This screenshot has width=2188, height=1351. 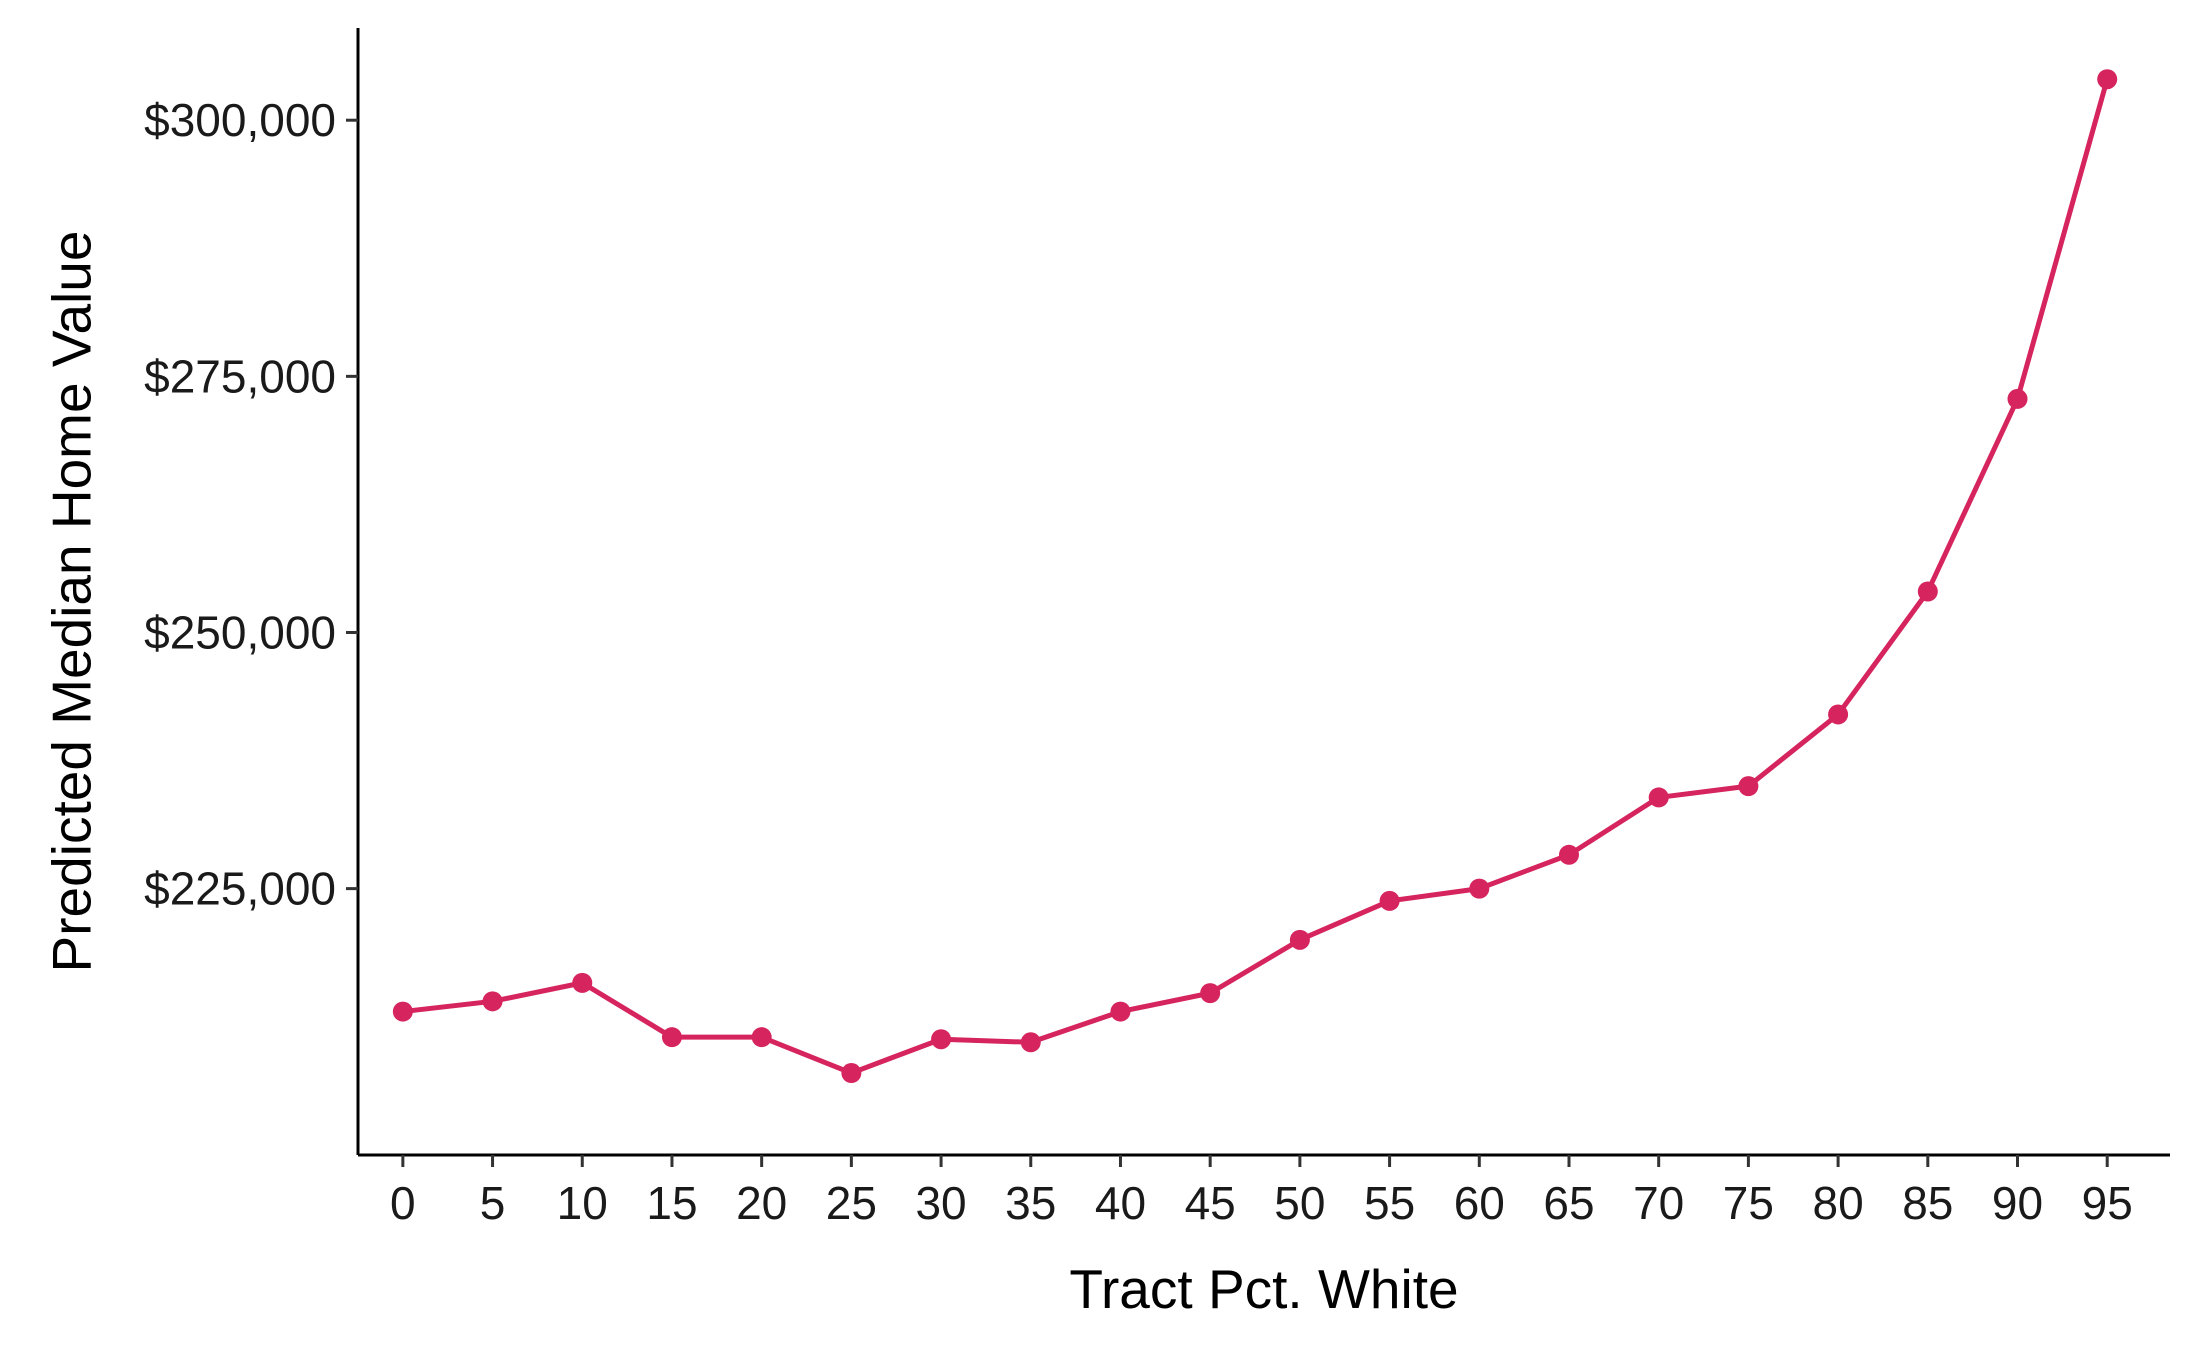 What do you see at coordinates (240, 889) in the screenshot?
I see `y-tick-label: $225,000` at bounding box center [240, 889].